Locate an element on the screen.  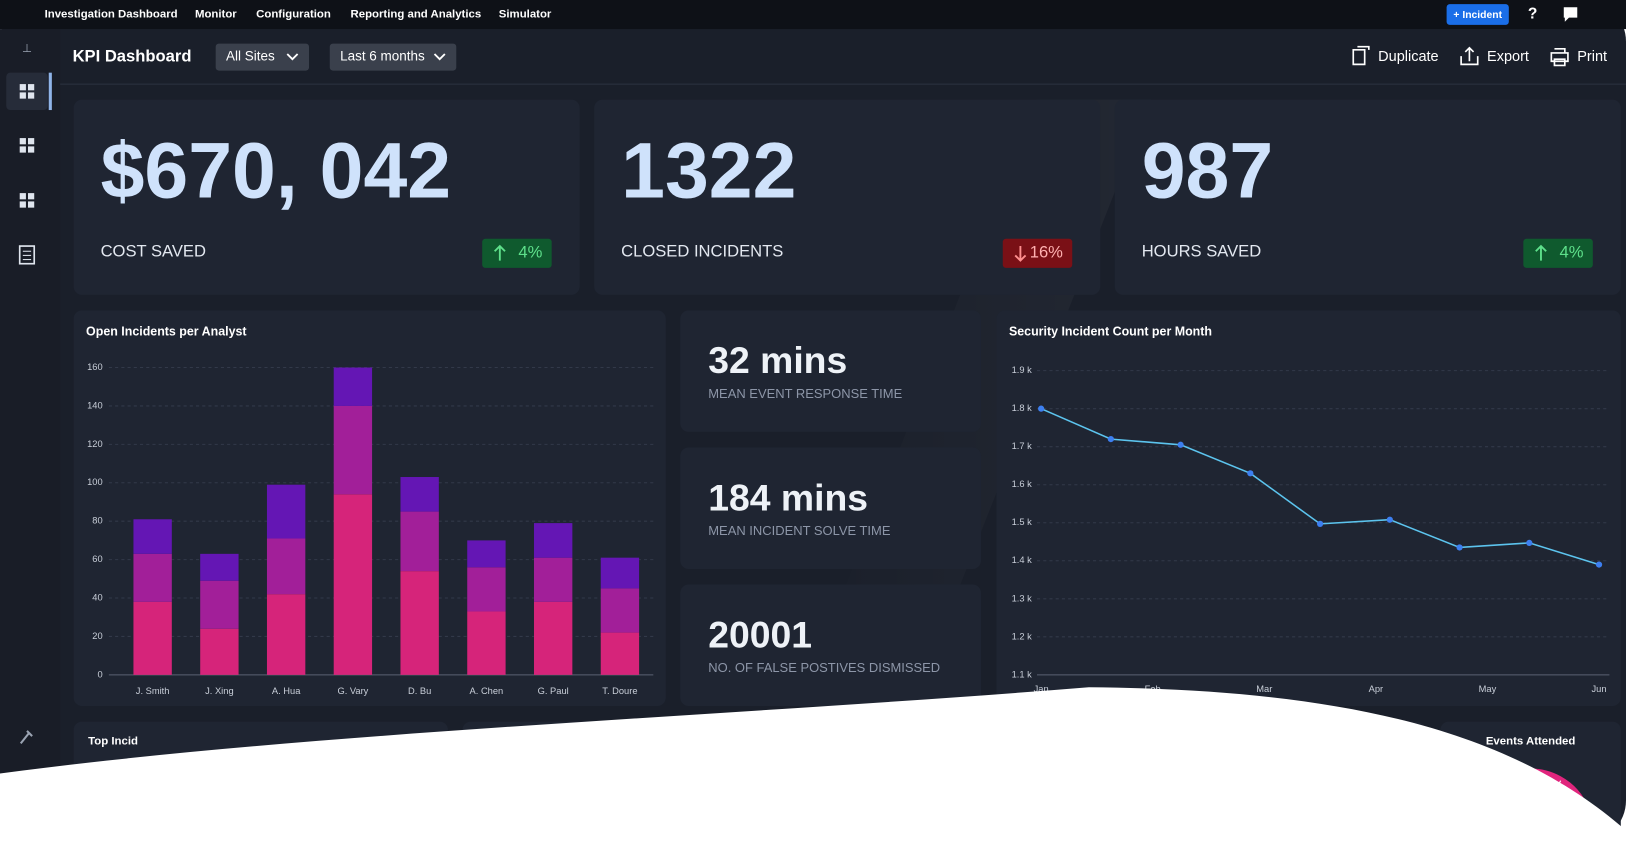
gauge-title: Events Attended is located at coordinates (1531, 741).